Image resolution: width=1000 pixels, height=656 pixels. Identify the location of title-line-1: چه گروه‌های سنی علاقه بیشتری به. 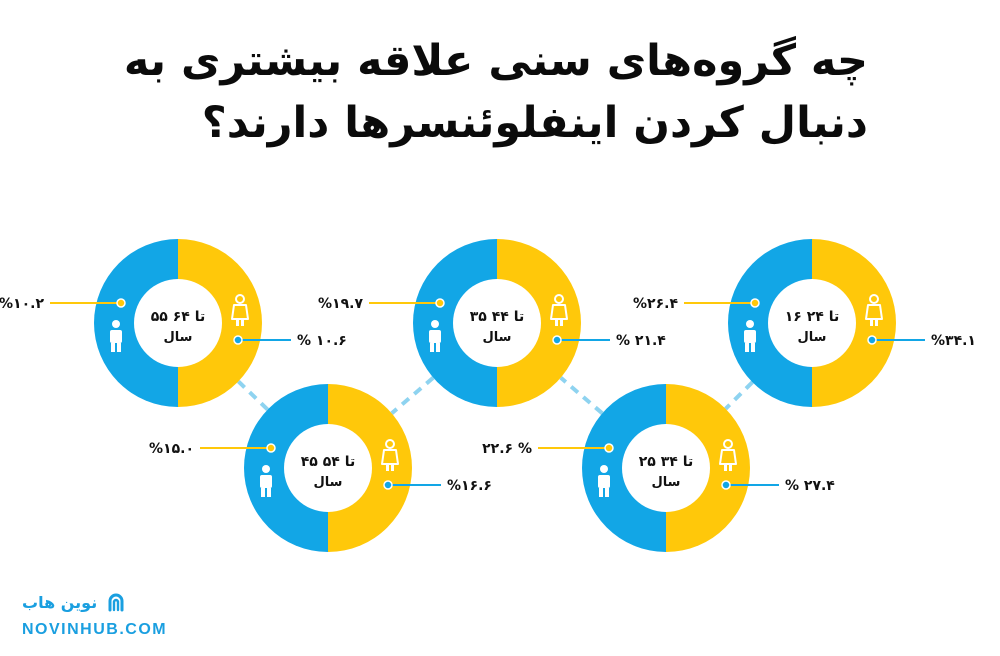
(495, 61).